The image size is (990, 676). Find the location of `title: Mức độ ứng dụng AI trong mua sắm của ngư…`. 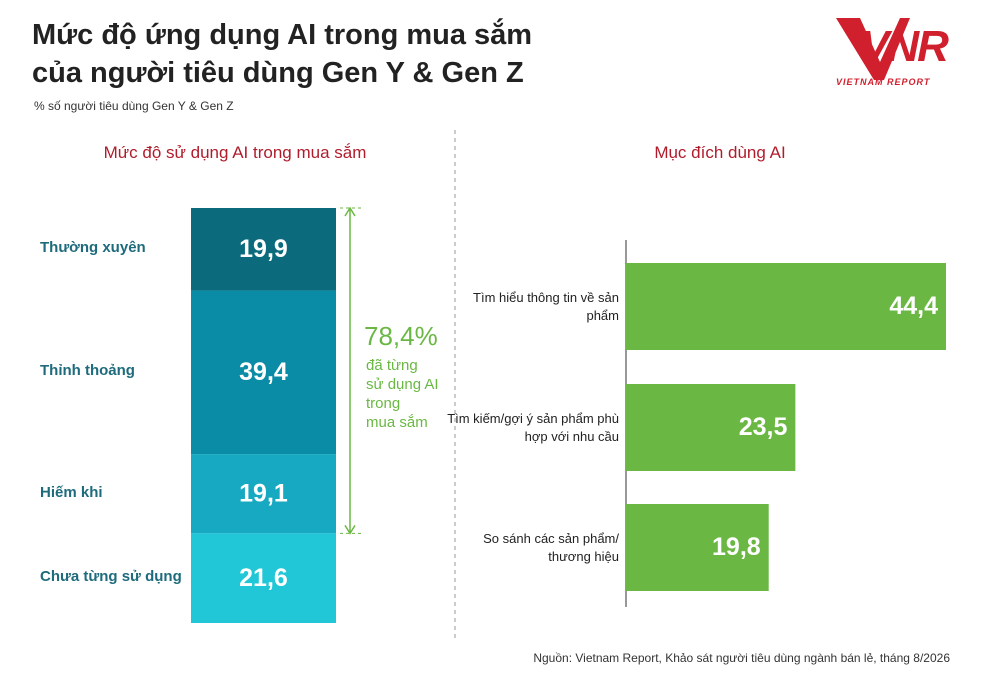

title: Mức độ ứng dụng AI trong mua sắm của ngư… is located at coordinates (282, 54).